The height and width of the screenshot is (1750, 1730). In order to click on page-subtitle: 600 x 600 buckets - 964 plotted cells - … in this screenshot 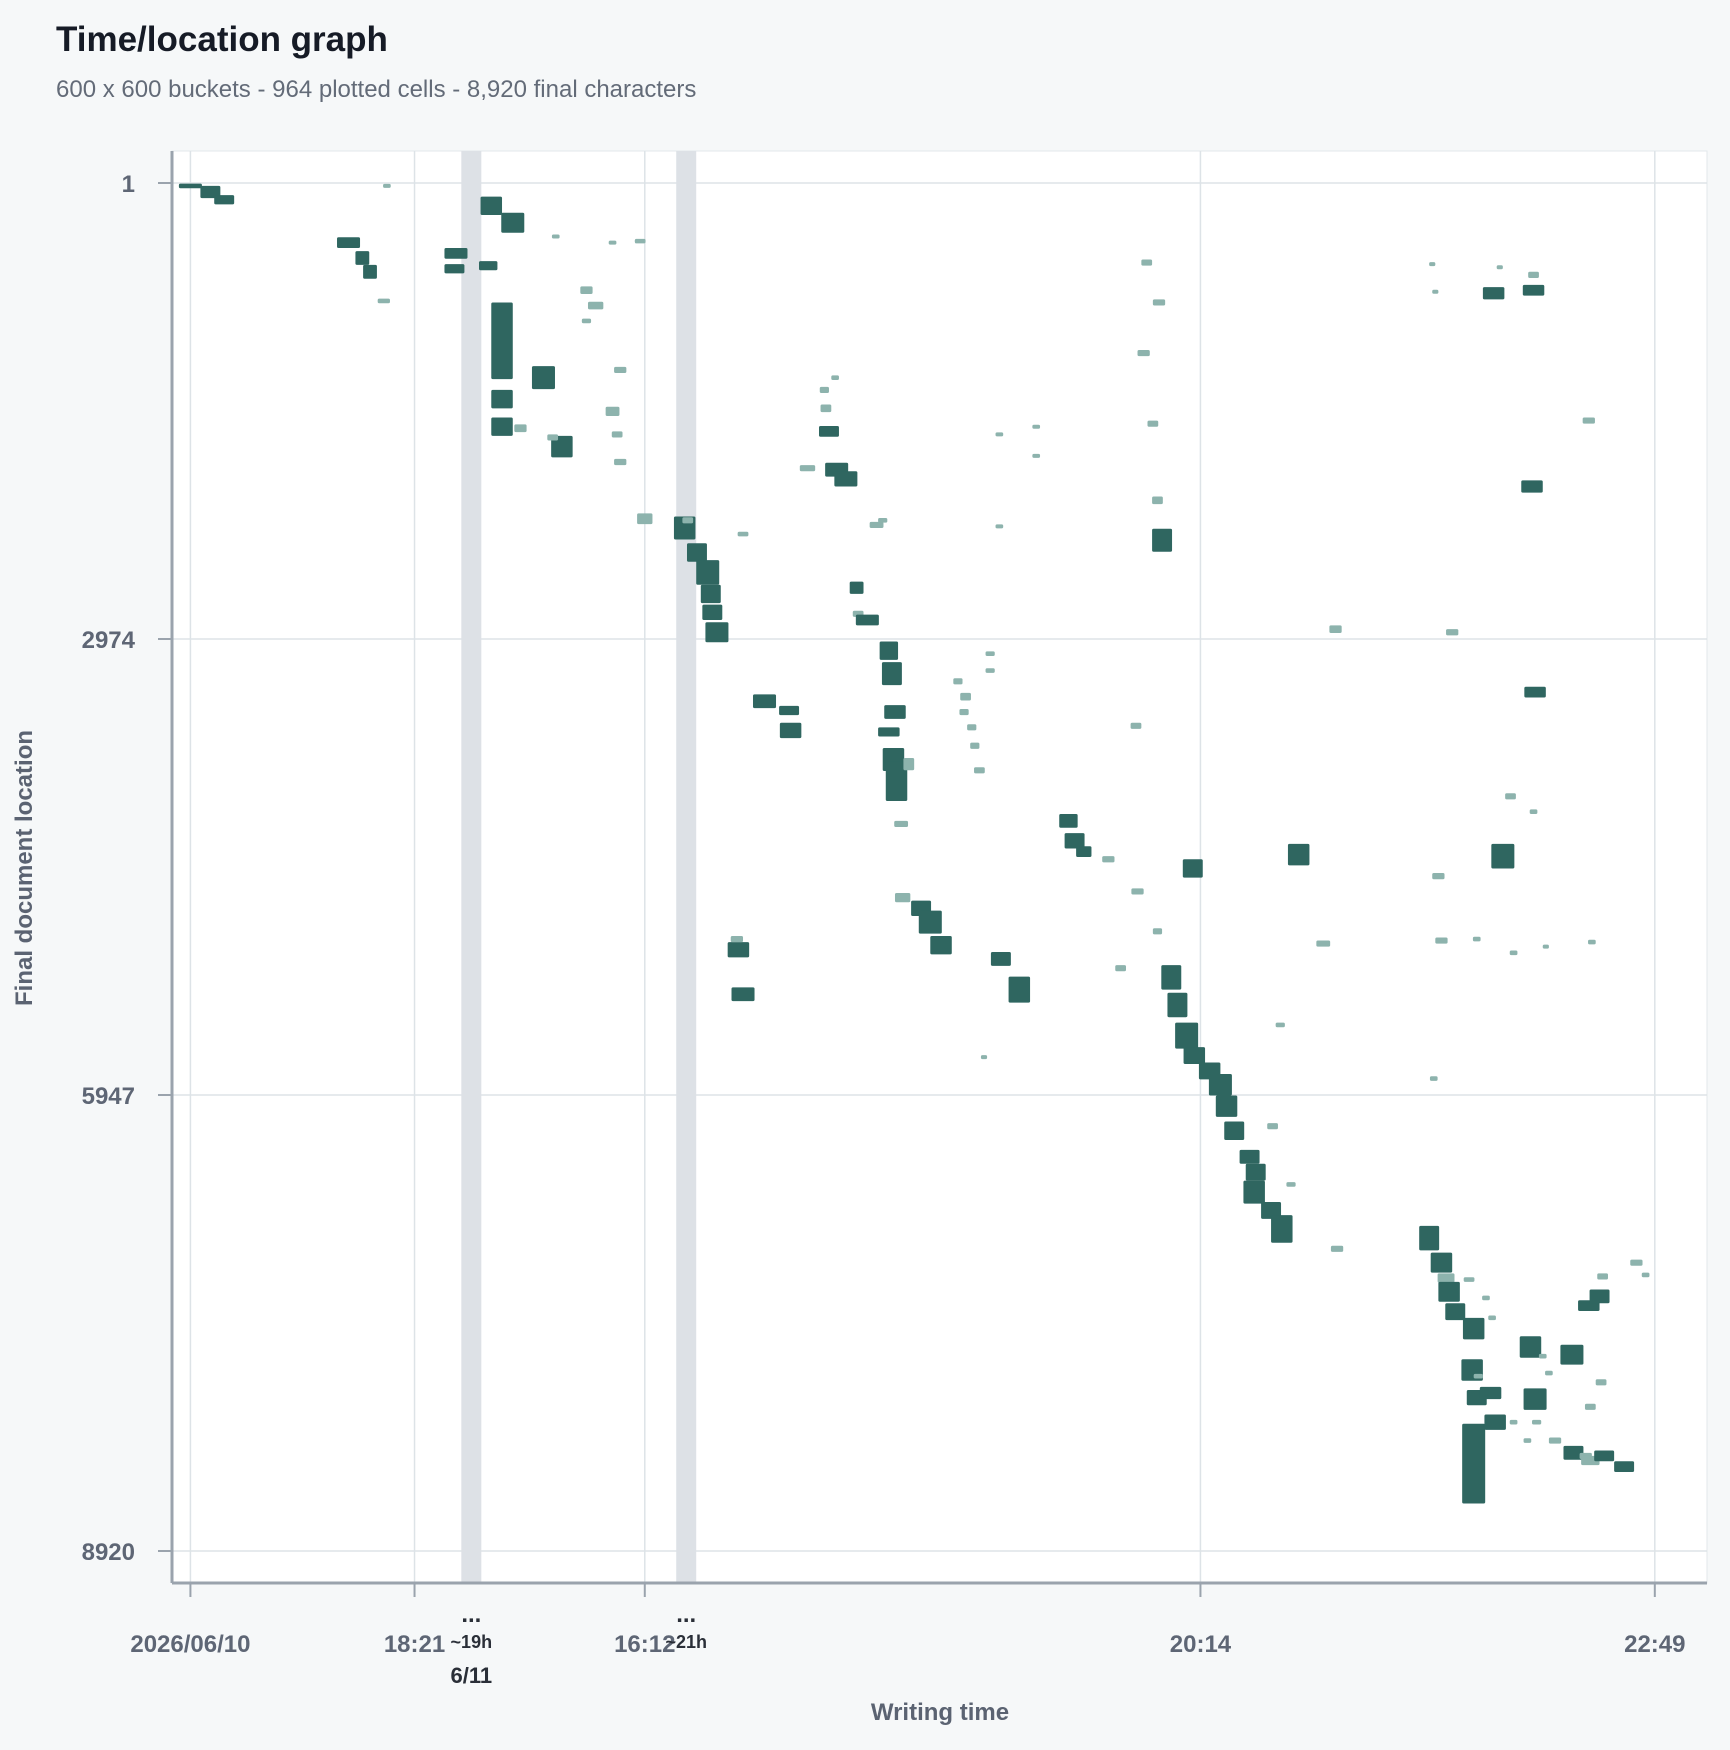, I will do `click(376, 89)`.